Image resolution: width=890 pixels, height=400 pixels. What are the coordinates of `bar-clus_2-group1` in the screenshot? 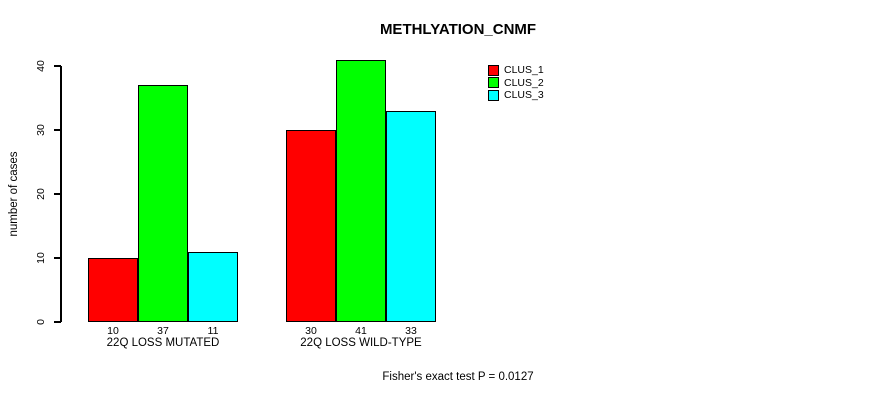 It's located at (163, 203).